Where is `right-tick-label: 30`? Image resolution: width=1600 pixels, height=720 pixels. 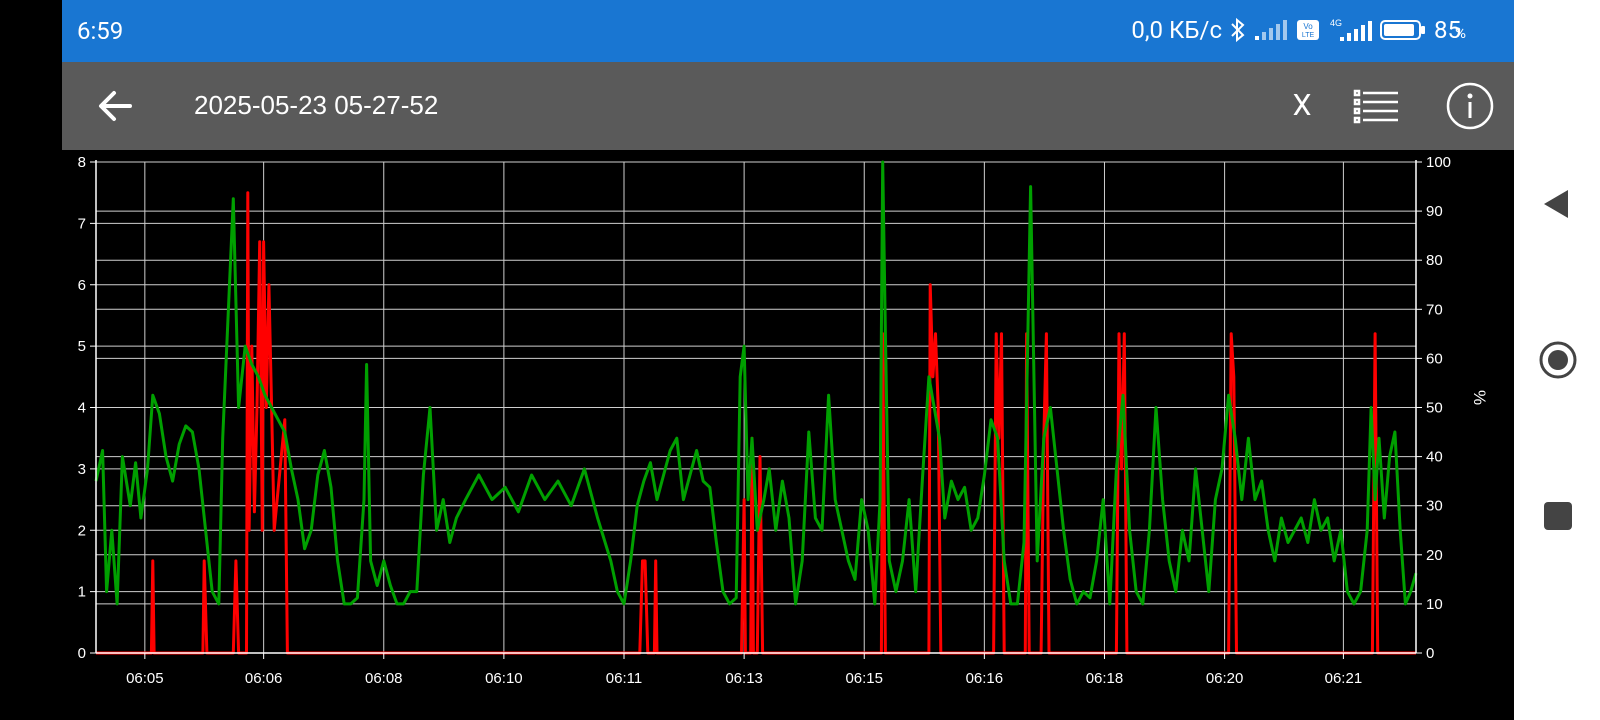
right-tick-label: 30 is located at coordinates (1434, 506).